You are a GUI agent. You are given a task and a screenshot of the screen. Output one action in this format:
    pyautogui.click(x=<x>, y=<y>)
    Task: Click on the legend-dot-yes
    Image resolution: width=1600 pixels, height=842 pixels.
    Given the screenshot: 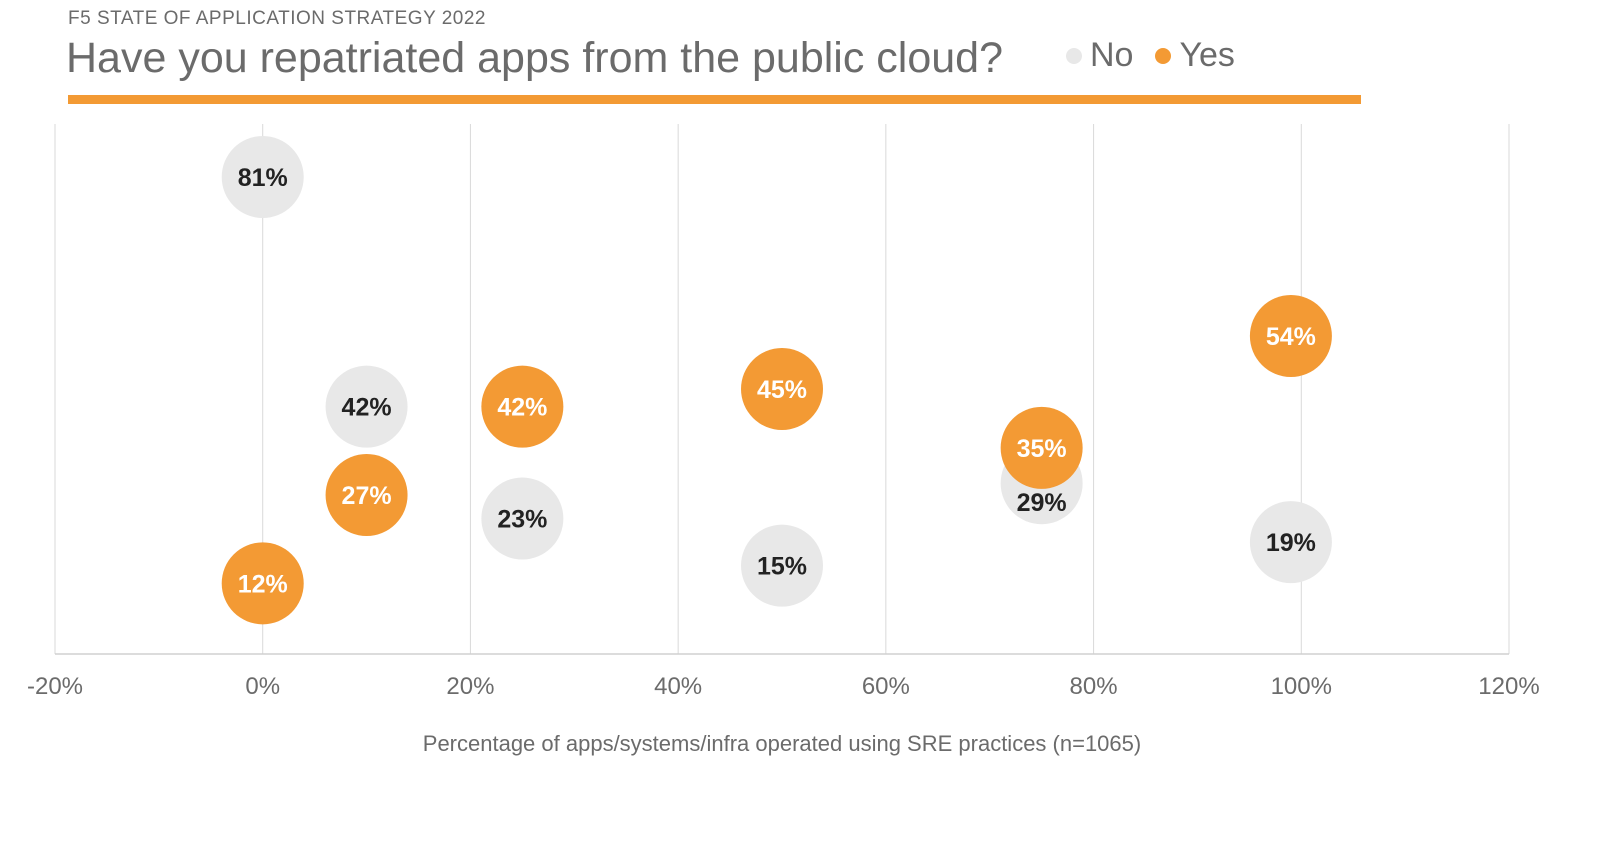 What is the action you would take?
    pyautogui.click(x=1163, y=55)
    